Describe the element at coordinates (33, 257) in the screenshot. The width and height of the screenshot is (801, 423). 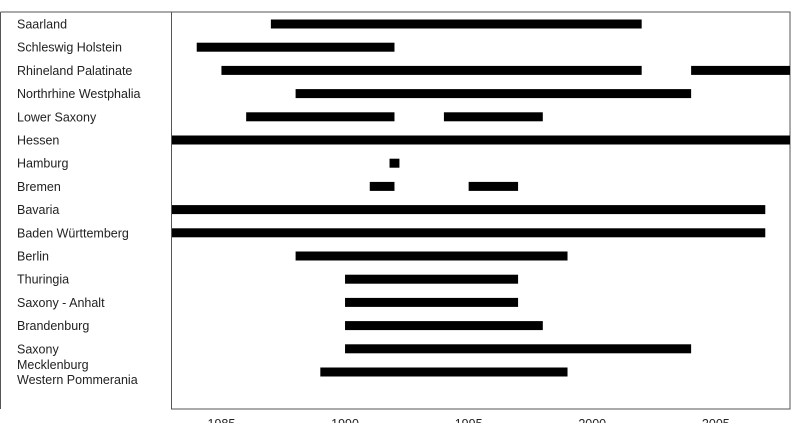
I see `category-label-berlin: Berlin` at that location.